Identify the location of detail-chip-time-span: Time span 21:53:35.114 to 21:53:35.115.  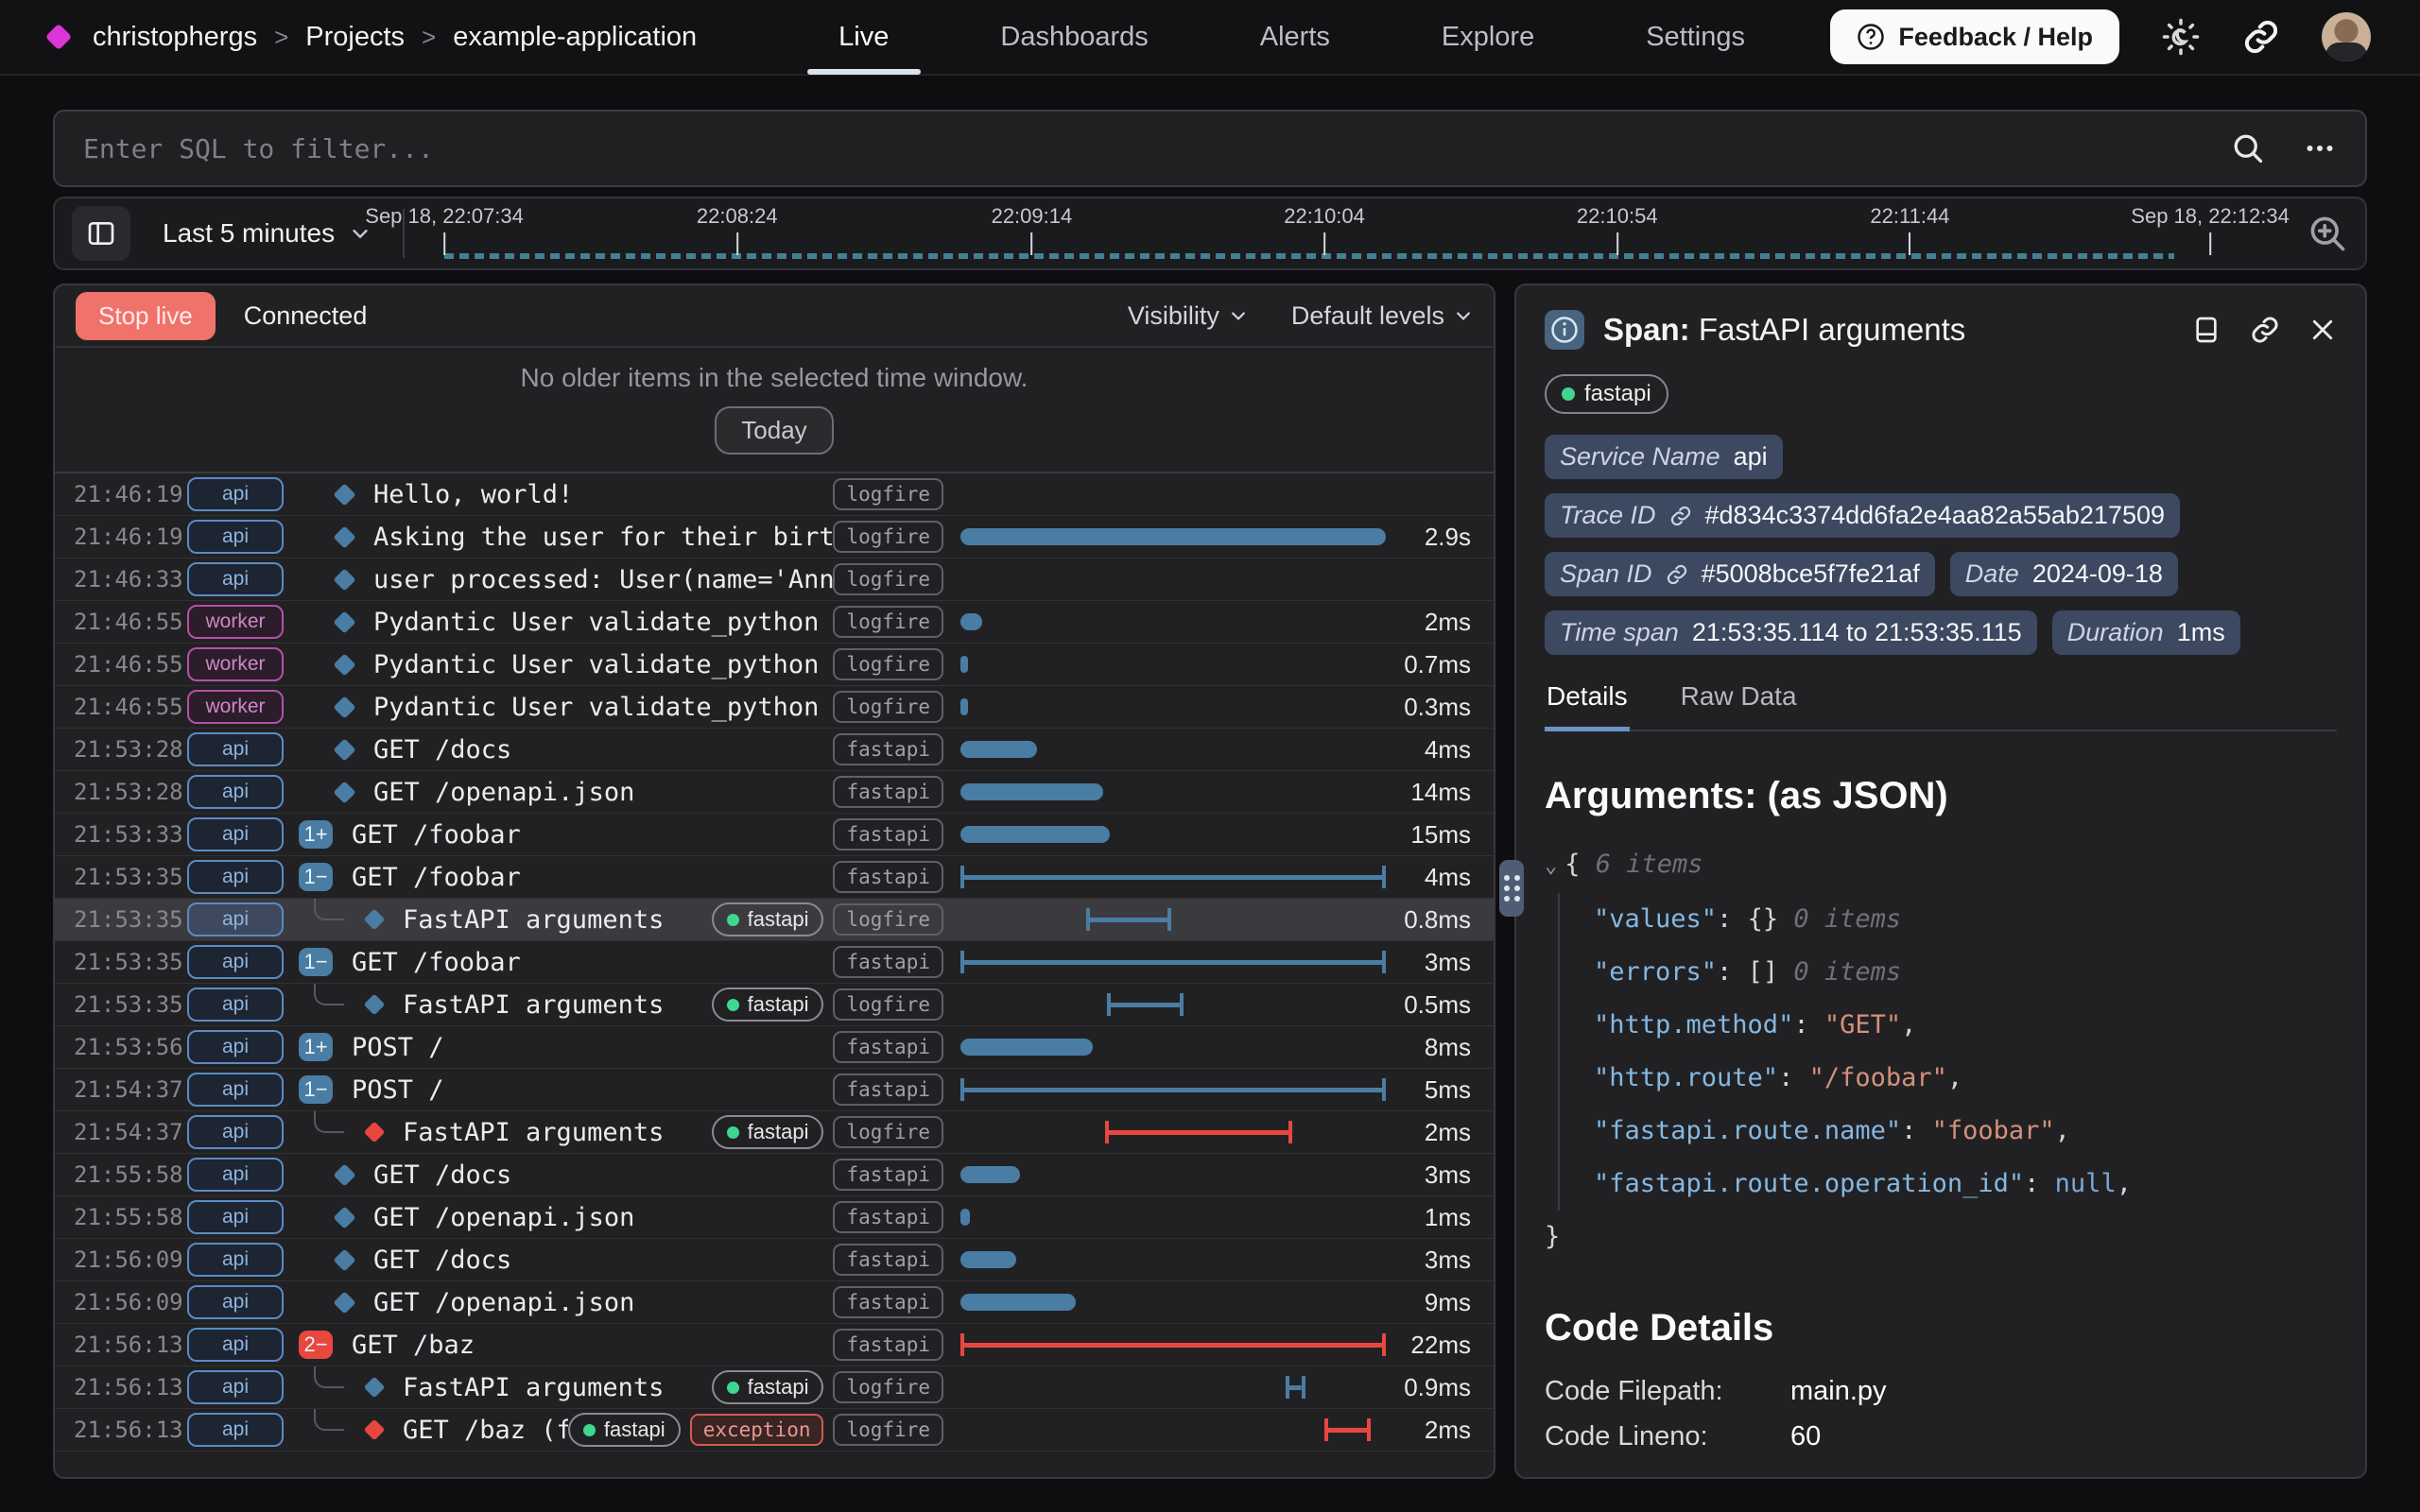
(1791, 632).